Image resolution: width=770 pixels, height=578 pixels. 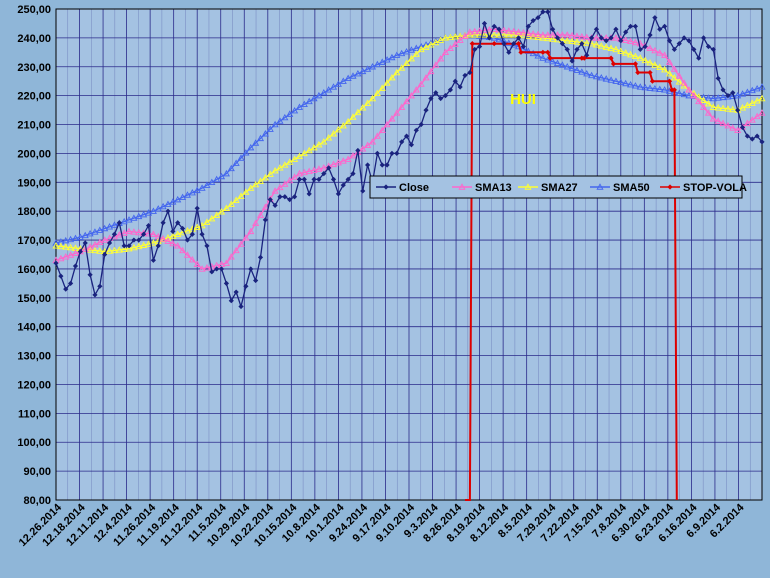 I want to click on legend-item: Close, so click(x=402, y=188).